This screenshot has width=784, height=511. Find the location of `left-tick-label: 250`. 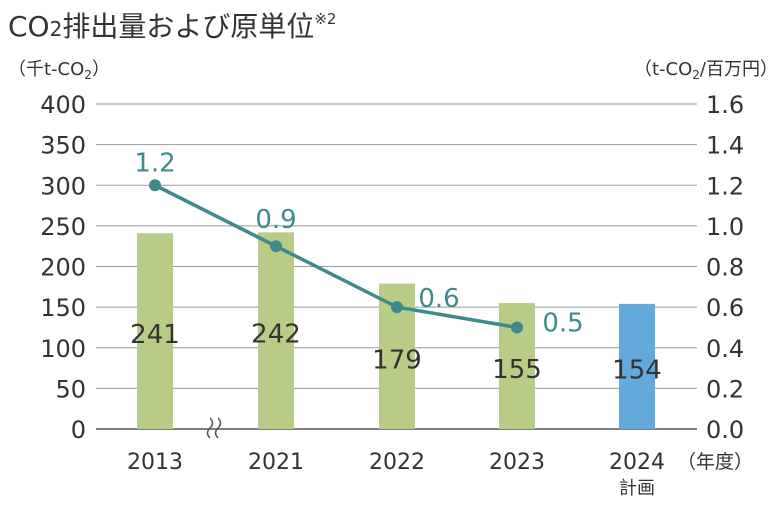

left-tick-label: 250 is located at coordinates (63, 227).